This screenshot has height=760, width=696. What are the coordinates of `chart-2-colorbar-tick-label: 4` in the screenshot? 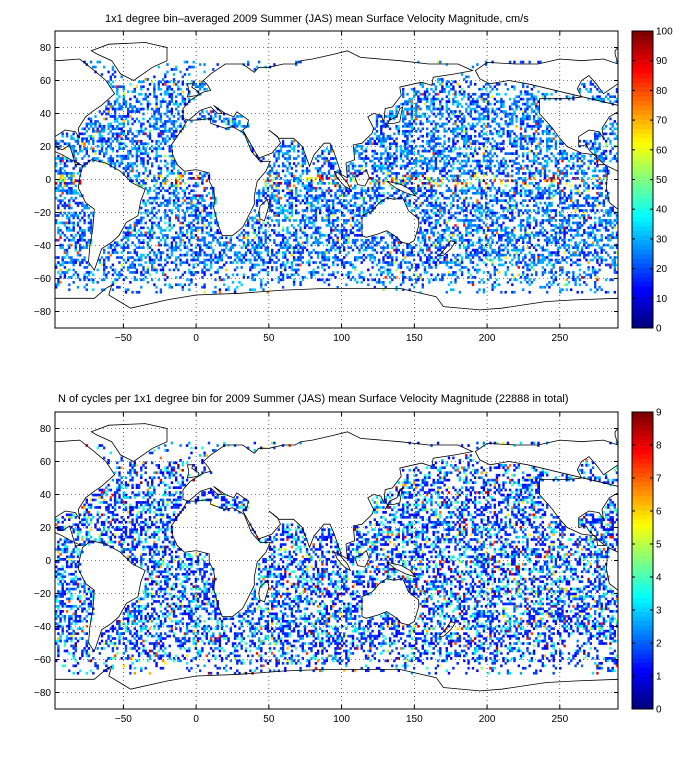 It's located at (659, 578).